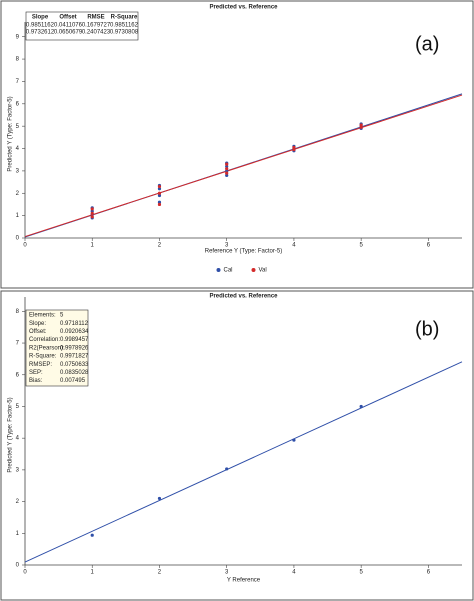  Describe the element at coordinates (228, 271) in the screenshot. I see `legend-label: Cal` at that location.